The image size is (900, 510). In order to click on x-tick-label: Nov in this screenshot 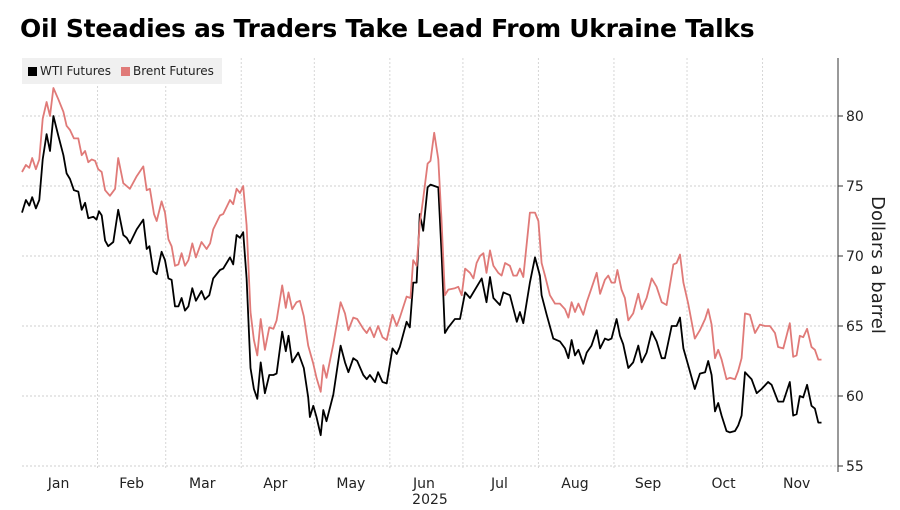, I will do `click(796, 484)`.